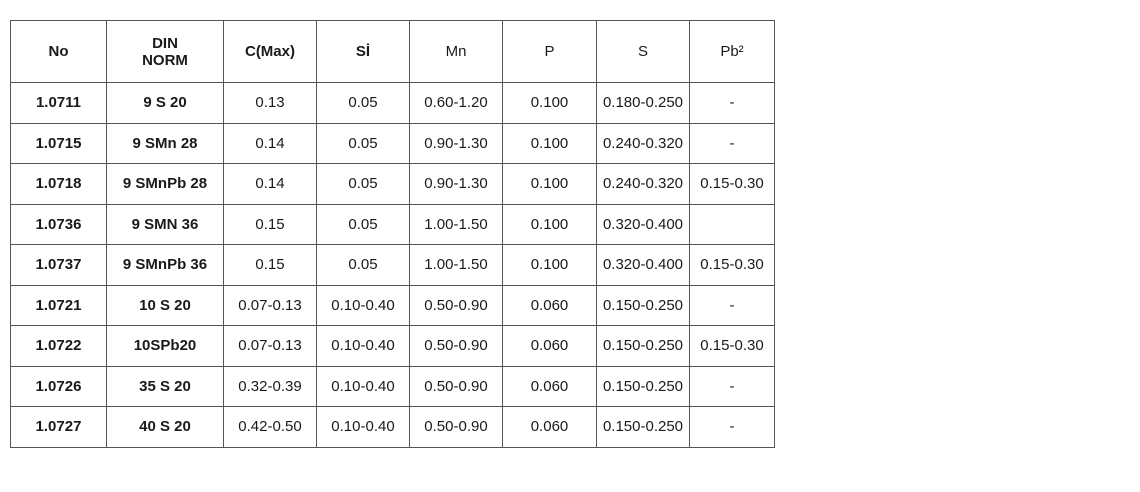 The width and height of the screenshot is (1140, 492). Describe the element at coordinates (165, 224) in the screenshot. I see `table-cell: 9 SMN 36` at that location.